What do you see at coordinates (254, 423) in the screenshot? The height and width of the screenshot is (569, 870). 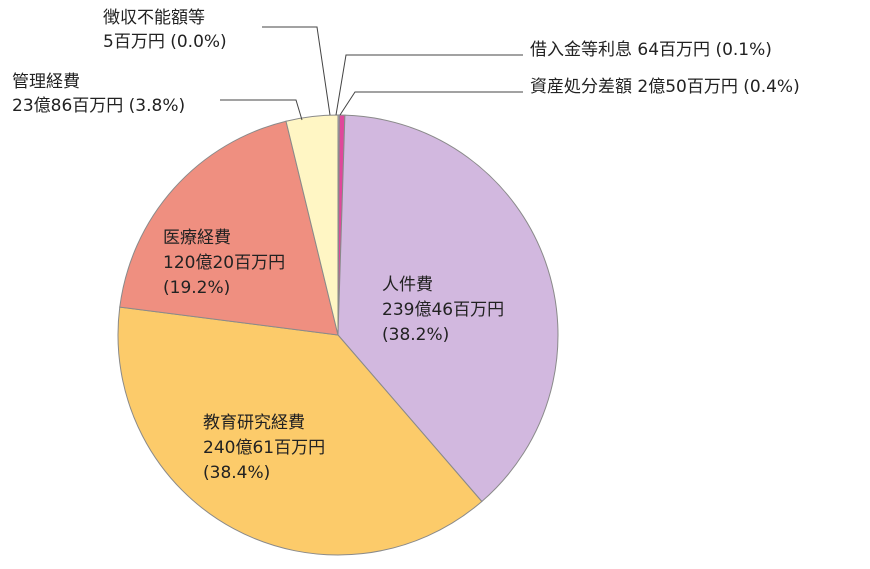 I see `slice-label-line: 教育研究経費` at bounding box center [254, 423].